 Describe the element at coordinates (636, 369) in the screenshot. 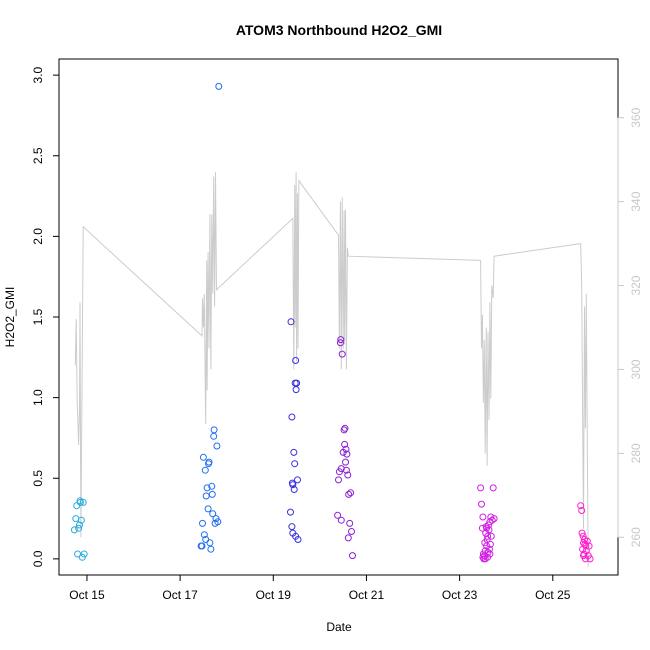

I see `y2-tick-label: 300` at that location.